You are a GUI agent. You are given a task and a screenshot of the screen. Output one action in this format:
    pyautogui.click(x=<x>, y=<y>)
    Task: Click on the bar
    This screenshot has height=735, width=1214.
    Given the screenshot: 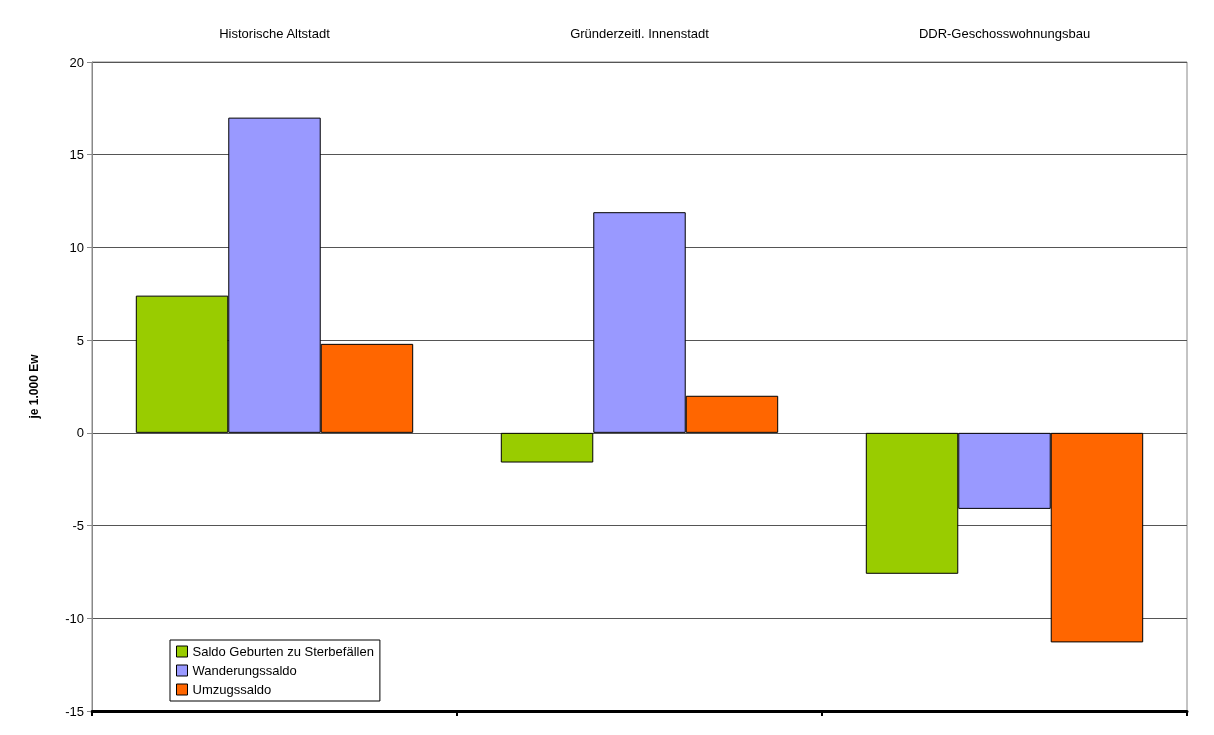 What is the action you would take?
    pyautogui.click(x=547, y=447)
    